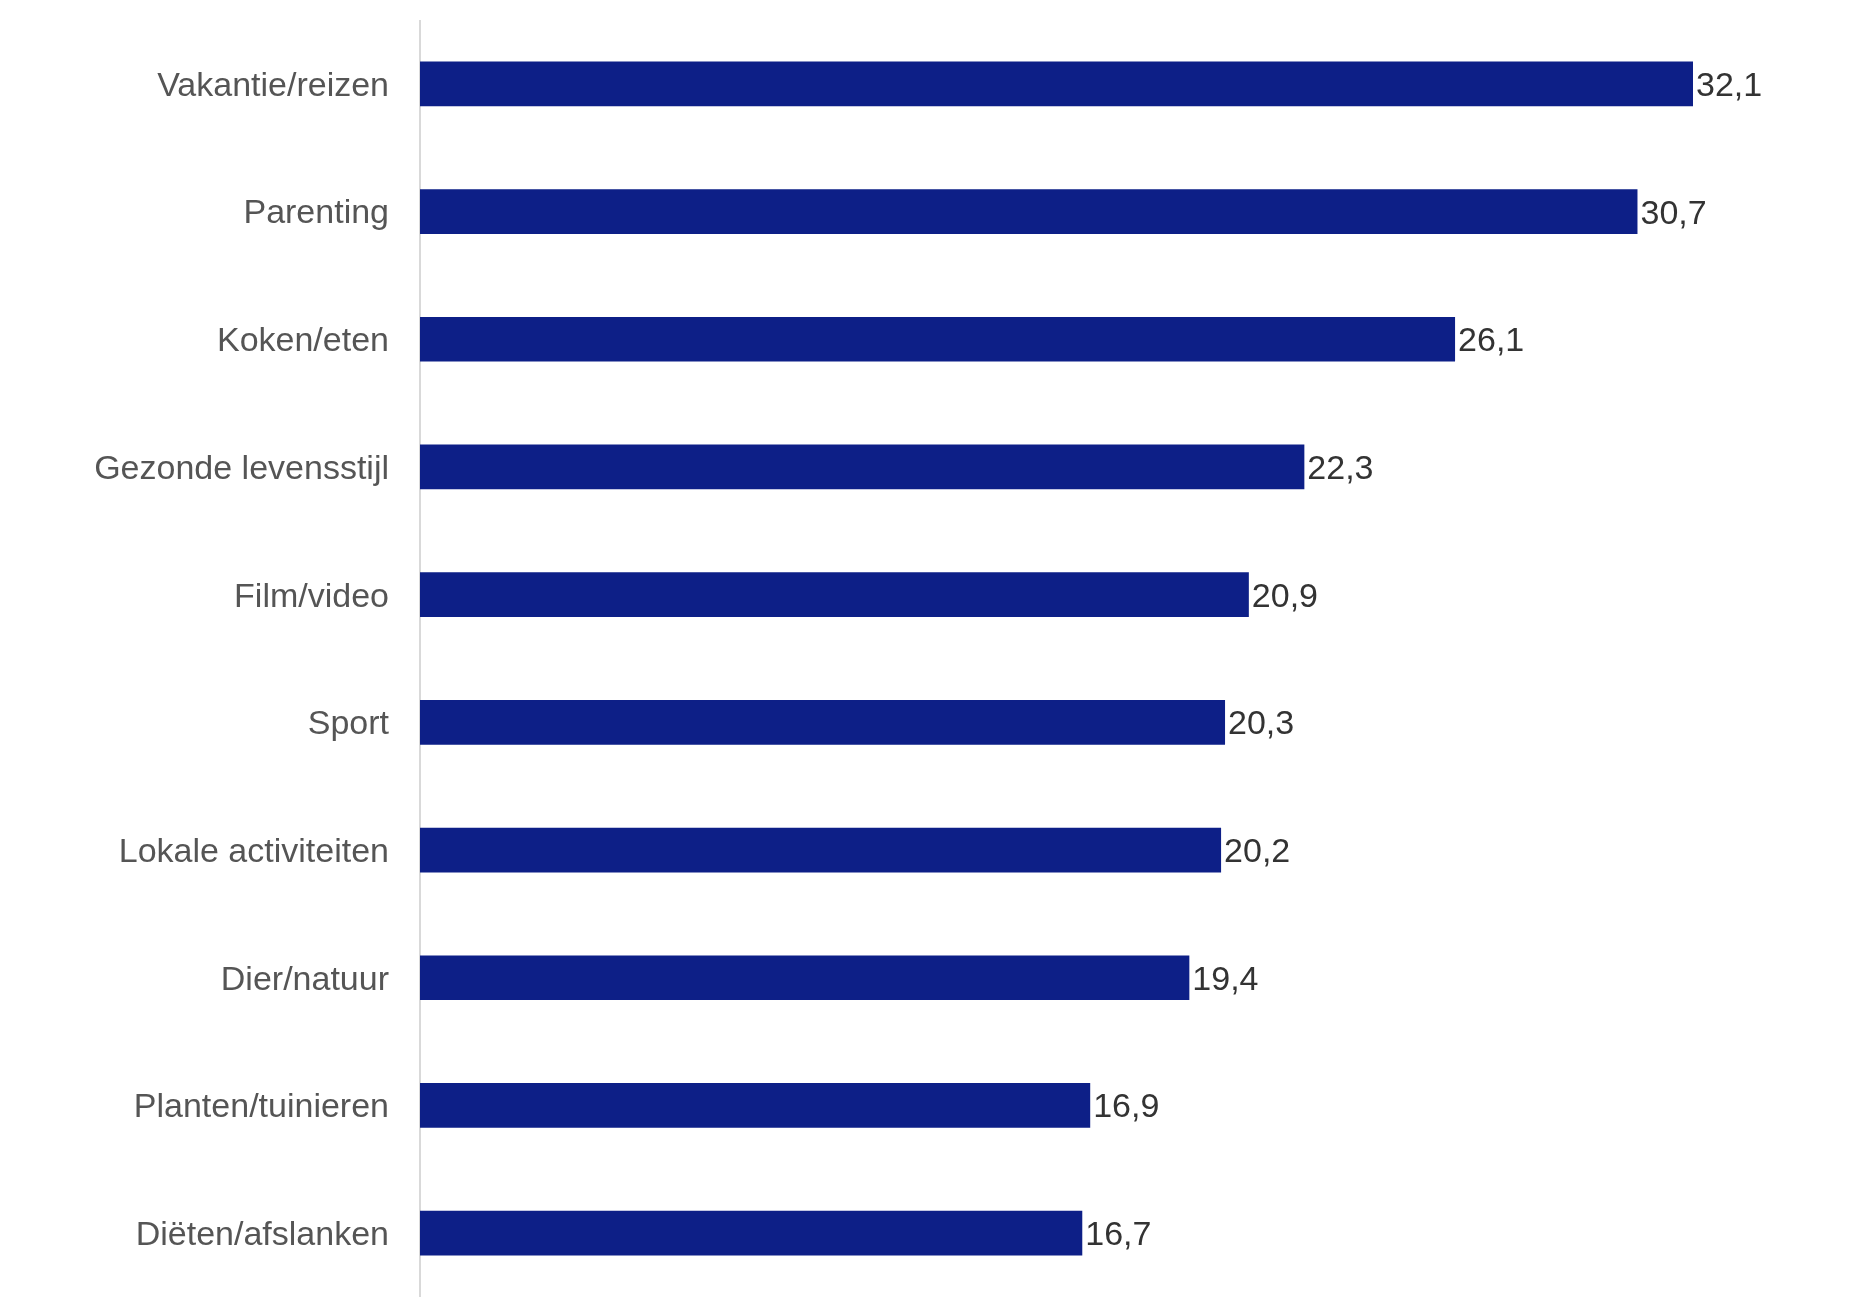 This screenshot has width=1850, height=1297. Describe the element at coordinates (1118, 1233) in the screenshot. I see `data-label: 16,7` at that location.